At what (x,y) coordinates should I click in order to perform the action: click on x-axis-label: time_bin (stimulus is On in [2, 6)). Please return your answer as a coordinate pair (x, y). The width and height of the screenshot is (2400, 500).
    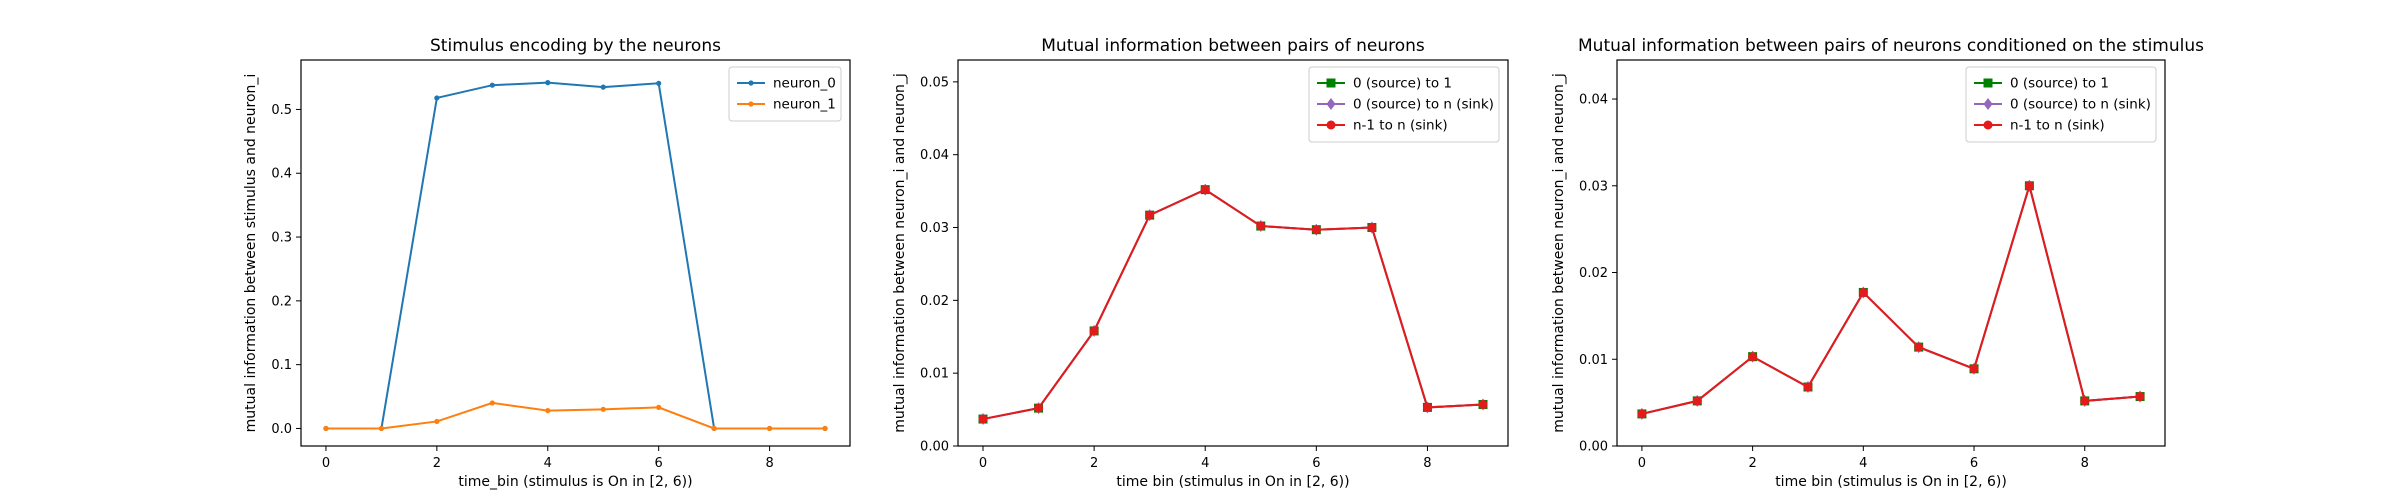
    Looking at the image, I should click on (575, 482).